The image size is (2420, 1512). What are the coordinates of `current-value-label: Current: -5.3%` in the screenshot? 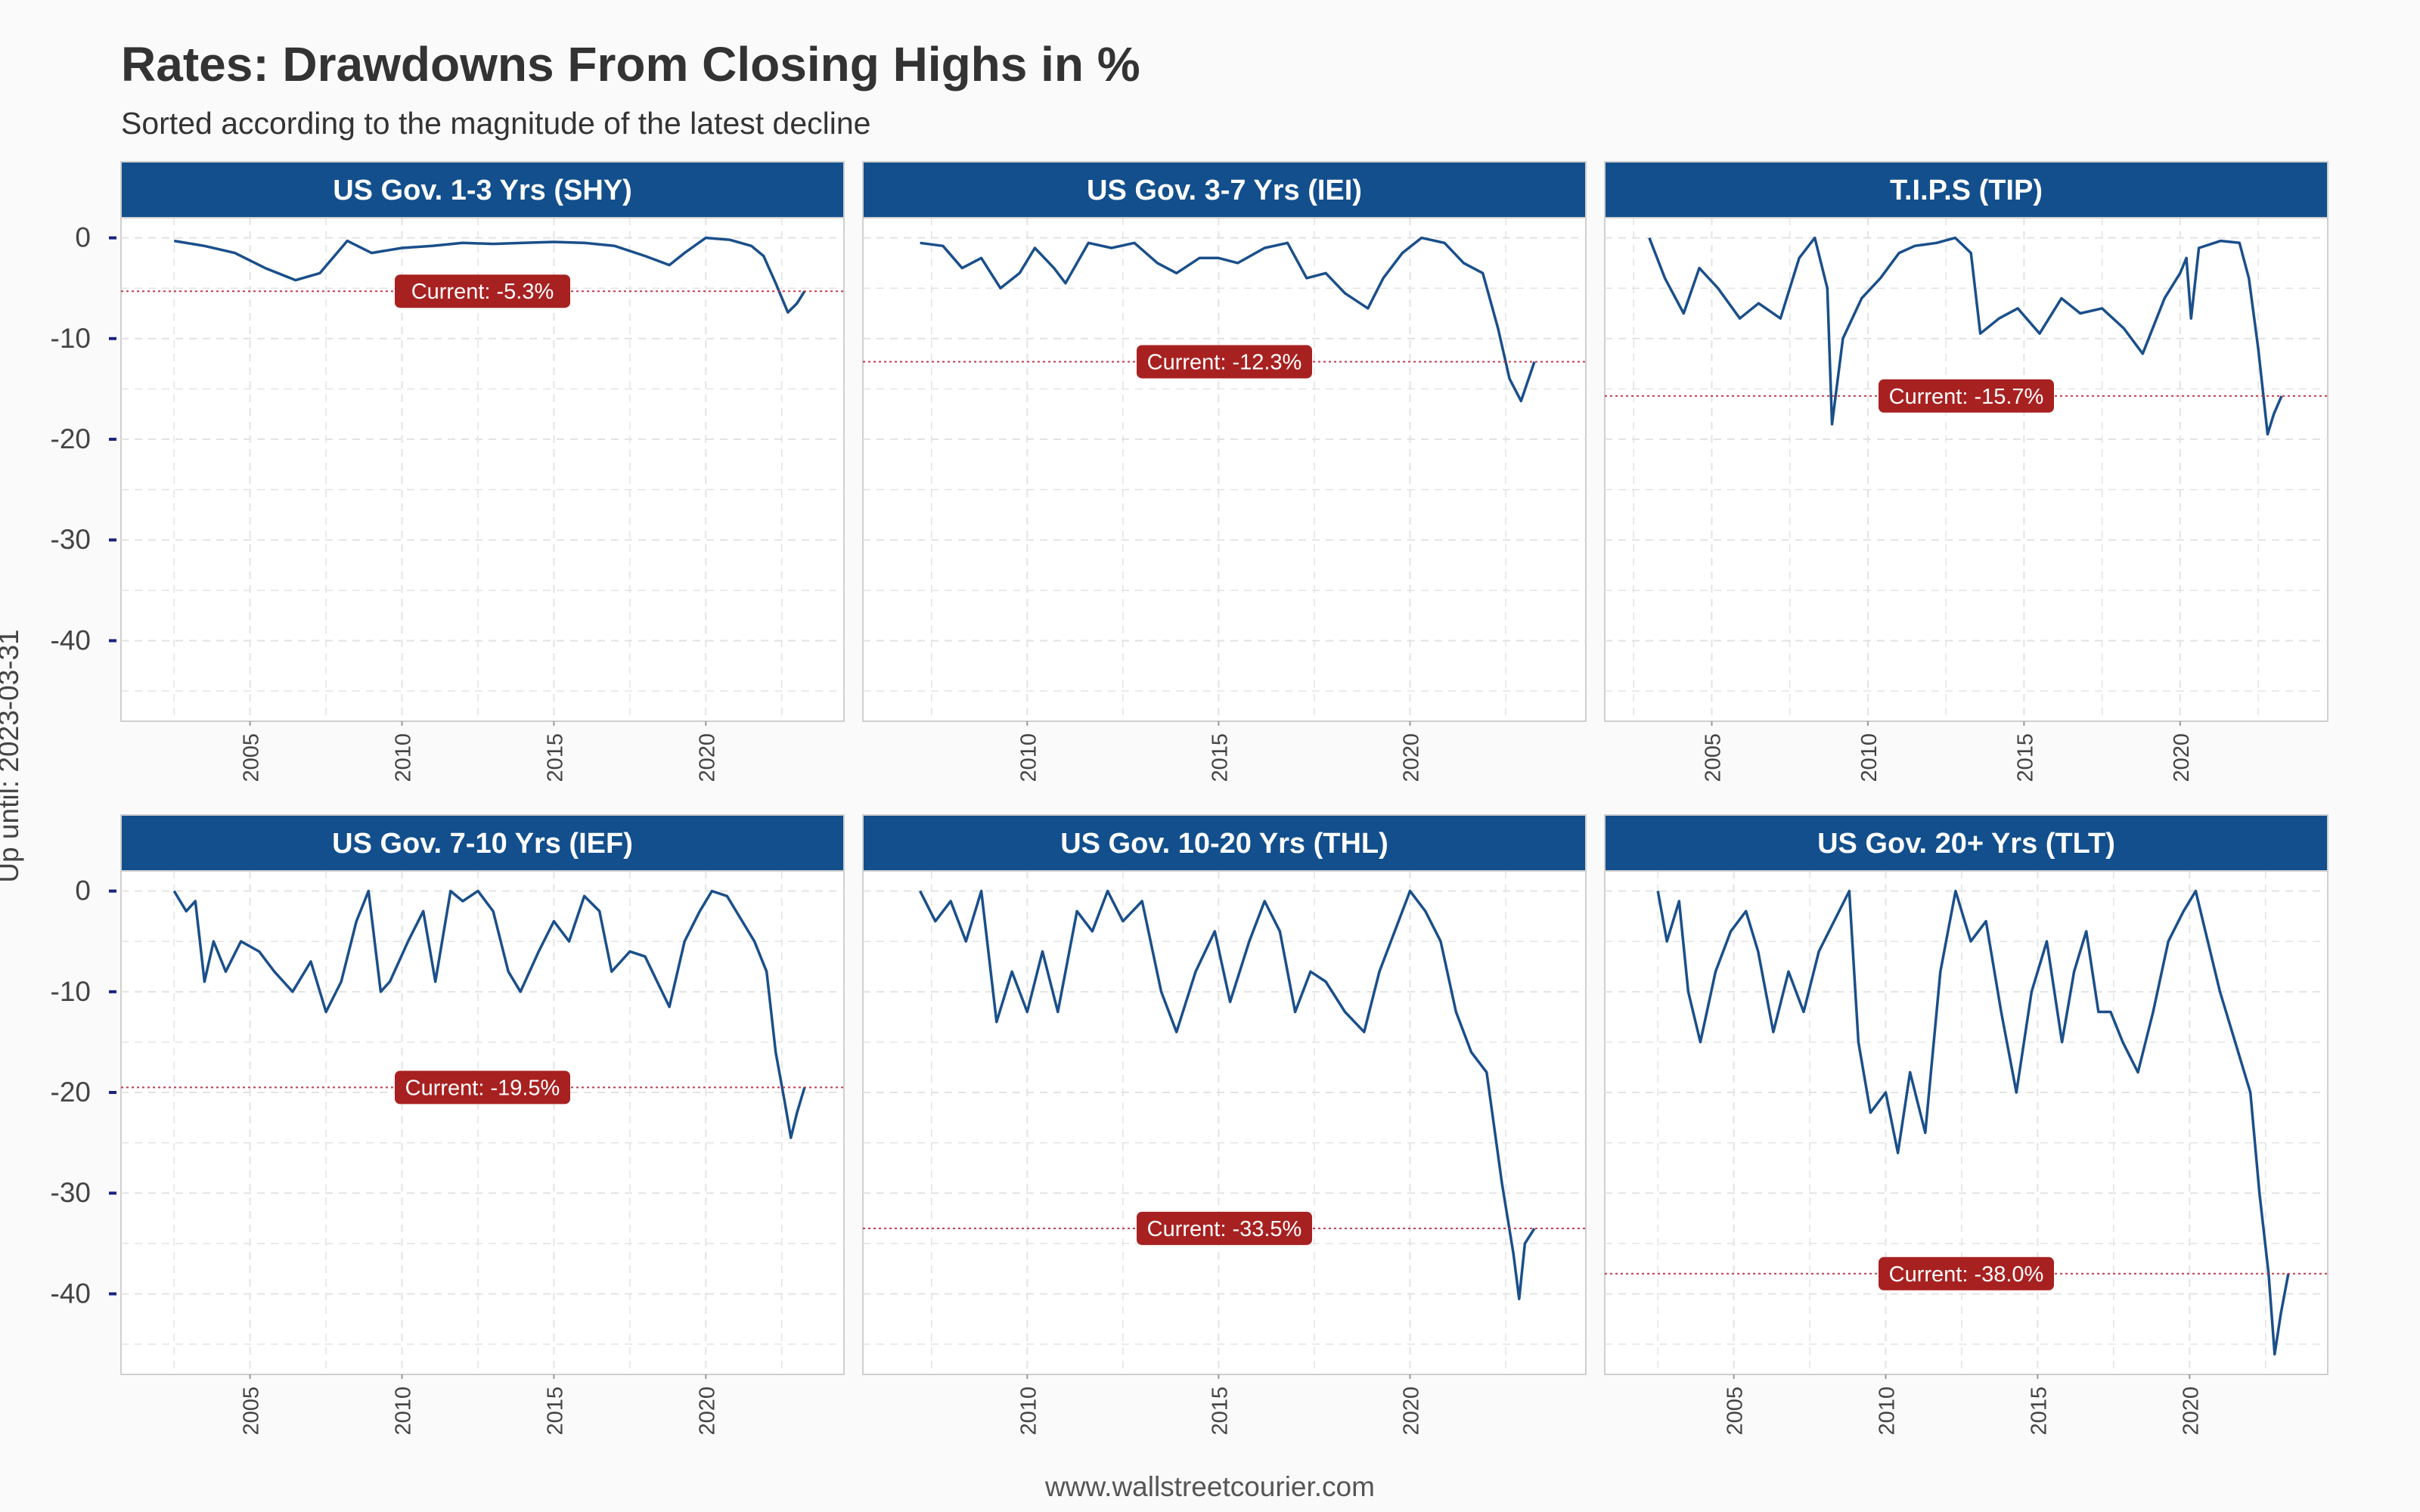 It's located at (482, 292).